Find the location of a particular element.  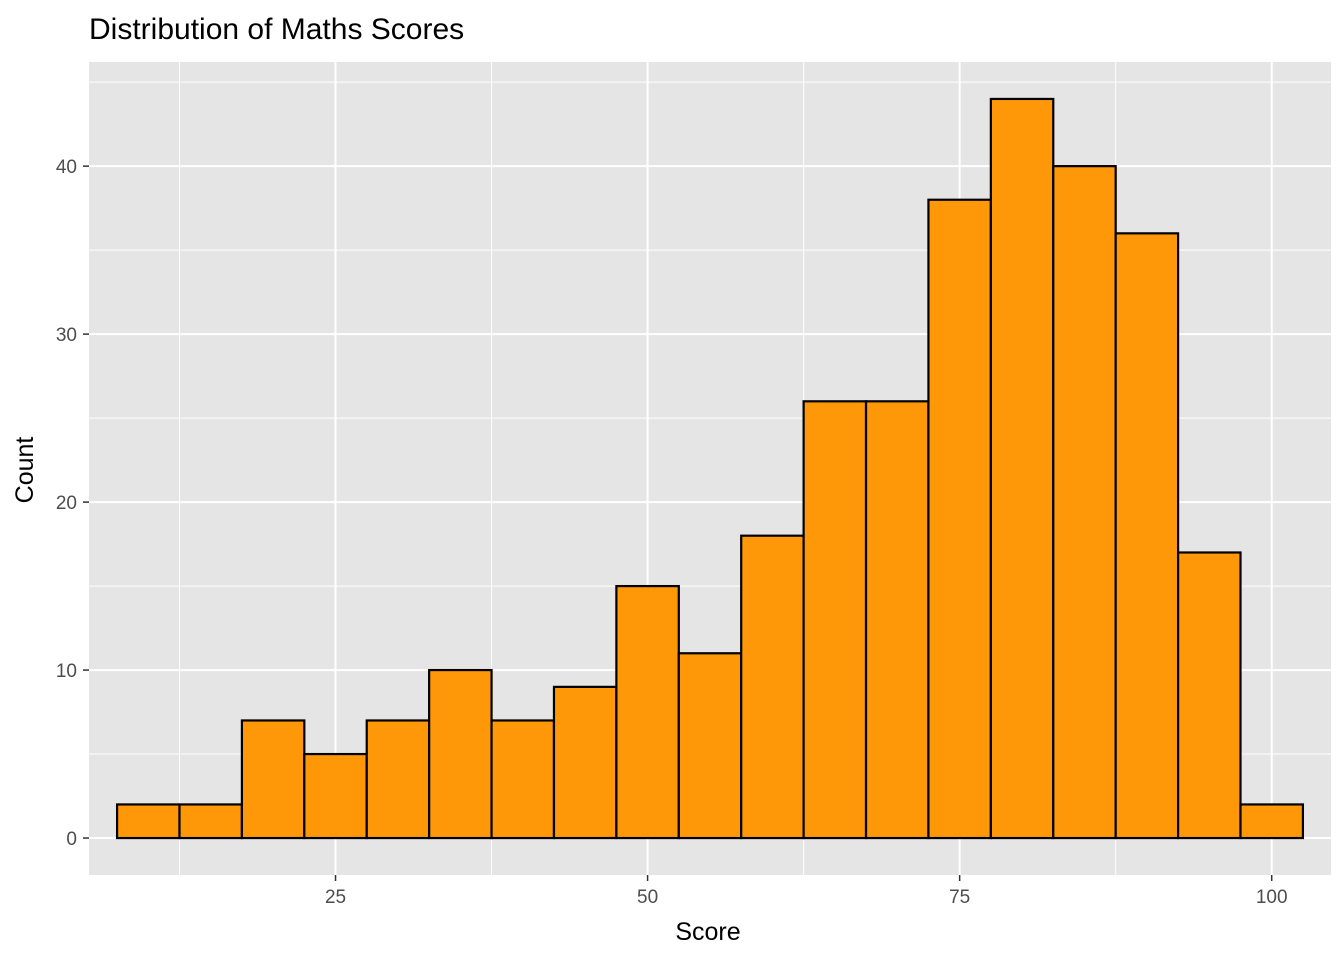

x-tick-label: 25 is located at coordinates (335, 897).